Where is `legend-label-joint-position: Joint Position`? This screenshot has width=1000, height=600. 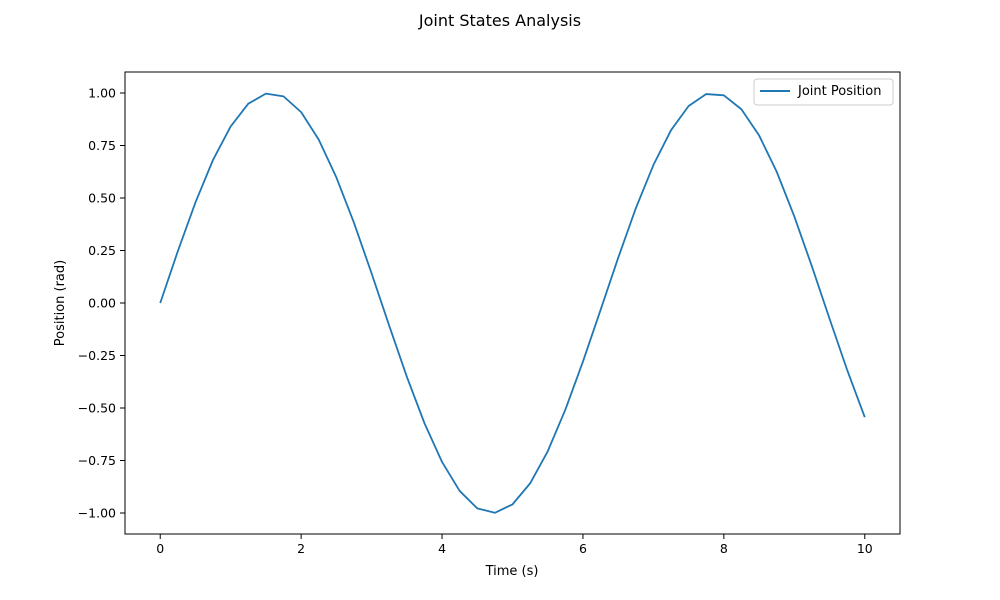
legend-label-joint-position: Joint Position is located at coordinates (839, 91).